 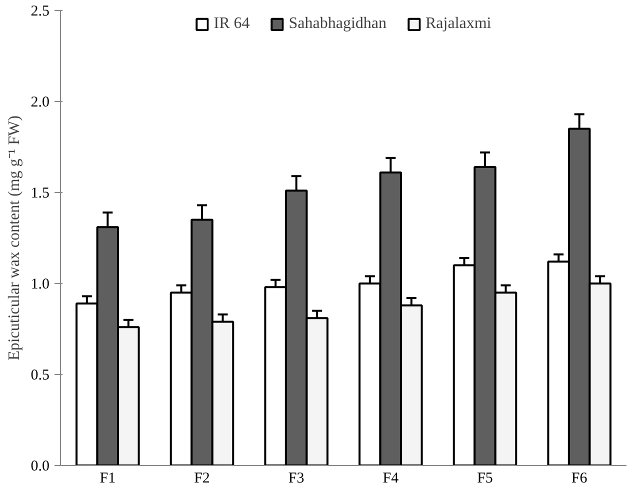 I want to click on y-axis-title: Epicuticular wax content (mg g⁻¹ FW), so click(x=14, y=238).